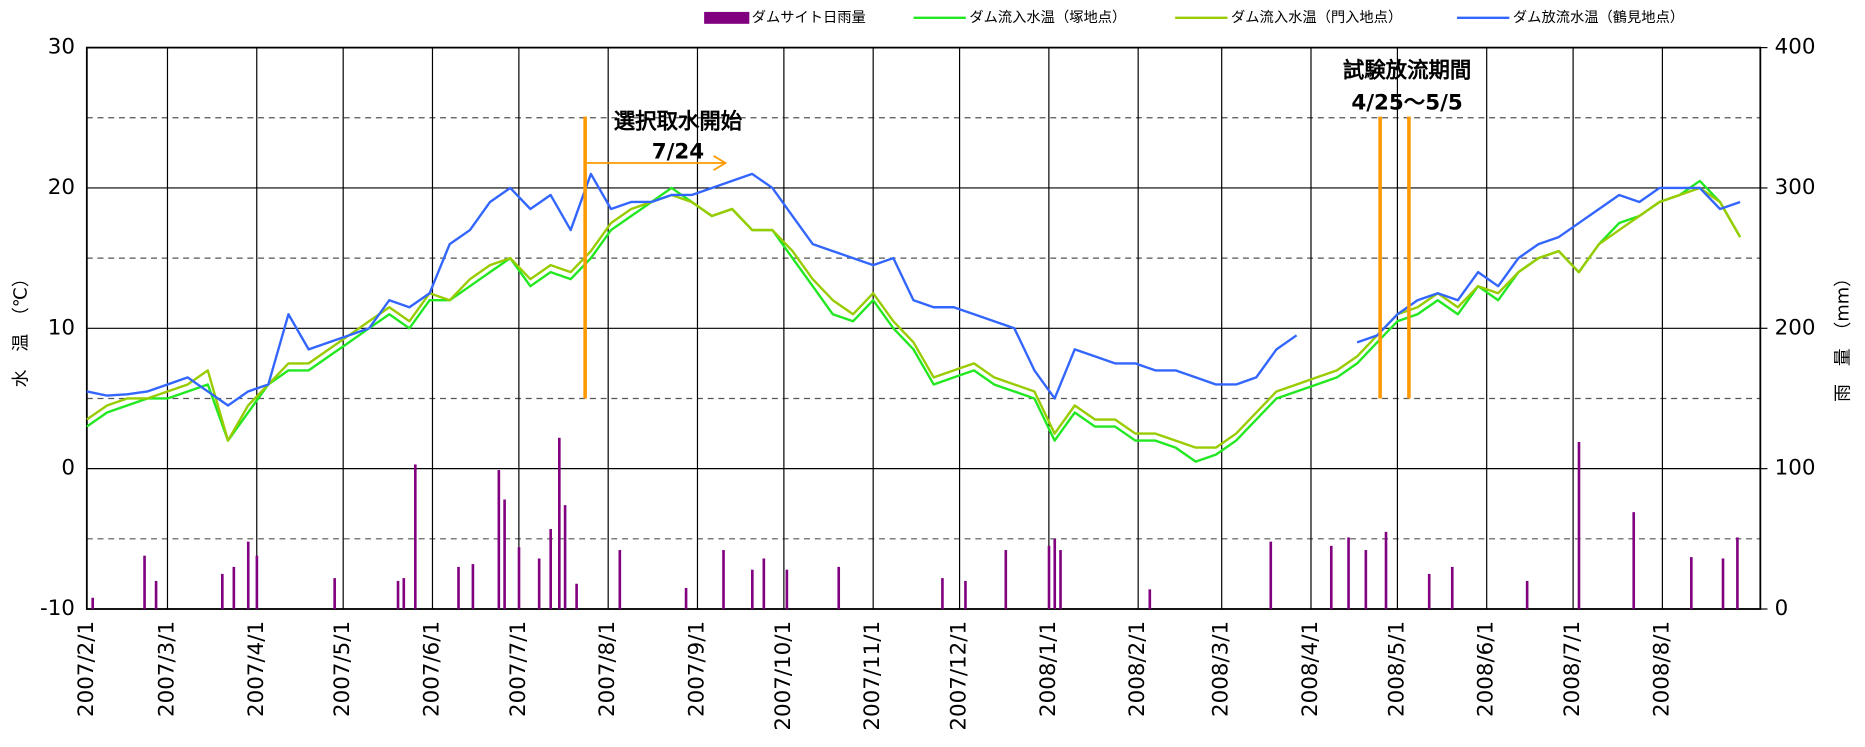 This screenshot has height=747, width=1865. Describe the element at coordinates (61, 187) in the screenshot. I see `y-tick-label: 20` at that location.